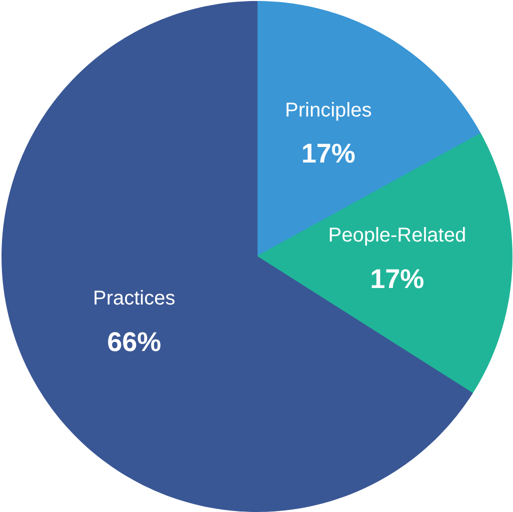 This screenshot has height=512, width=513. I want to click on slice-label: People-Related, so click(397, 235).